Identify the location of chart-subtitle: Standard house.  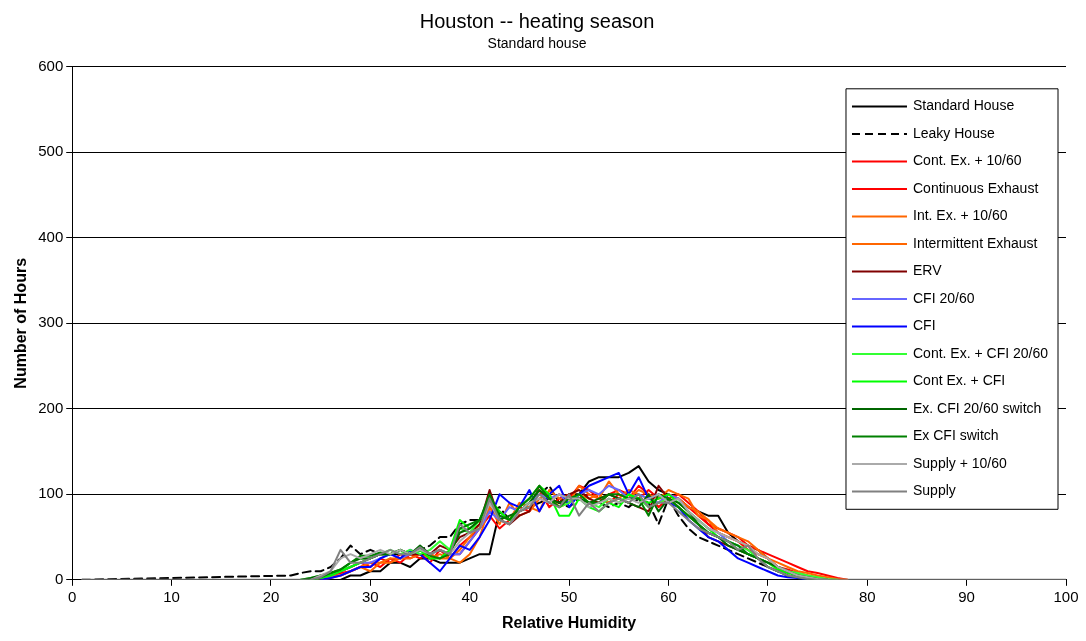
(537, 43).